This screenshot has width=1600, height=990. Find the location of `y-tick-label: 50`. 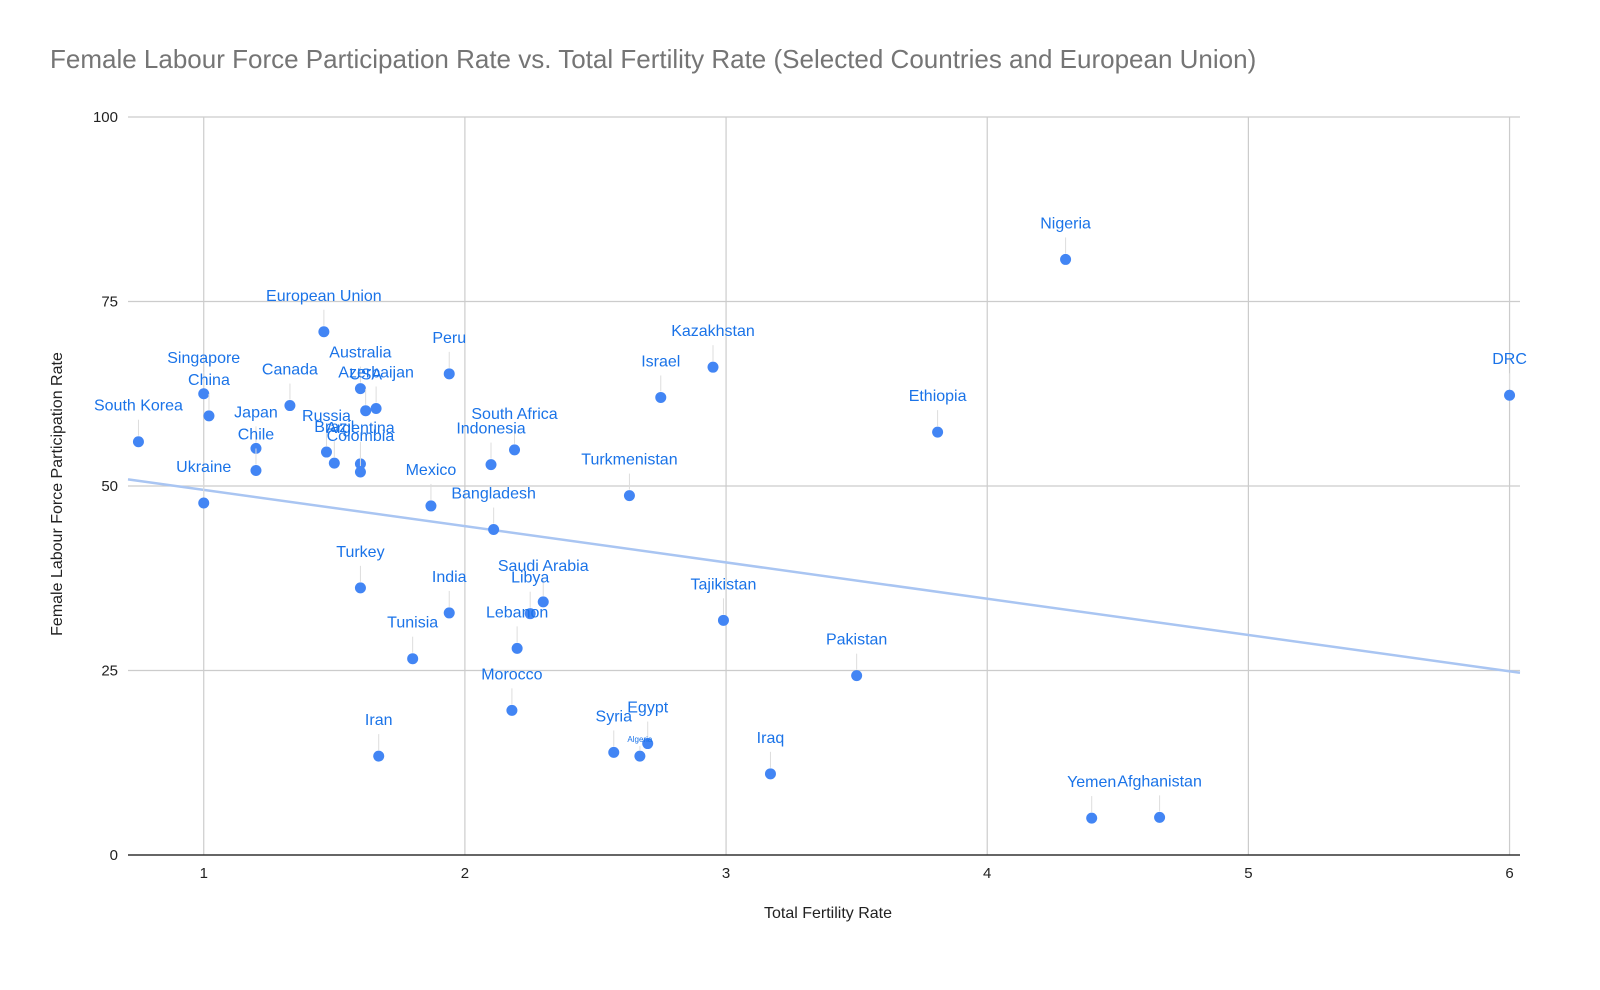

y-tick-label: 50 is located at coordinates (109, 486).